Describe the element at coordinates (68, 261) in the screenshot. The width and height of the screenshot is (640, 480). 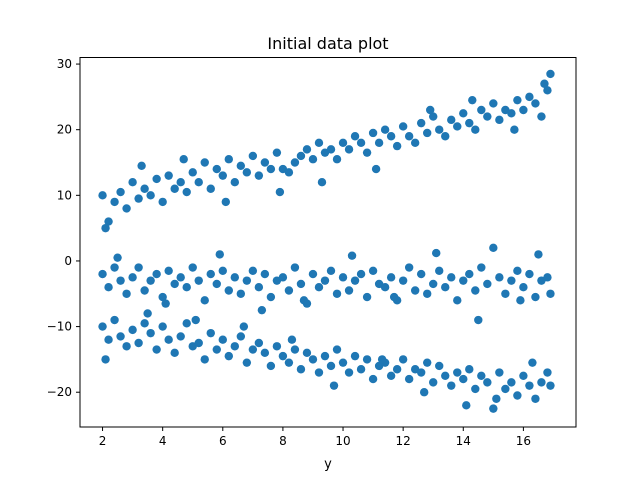
I see `y-tick-label: 0` at that location.